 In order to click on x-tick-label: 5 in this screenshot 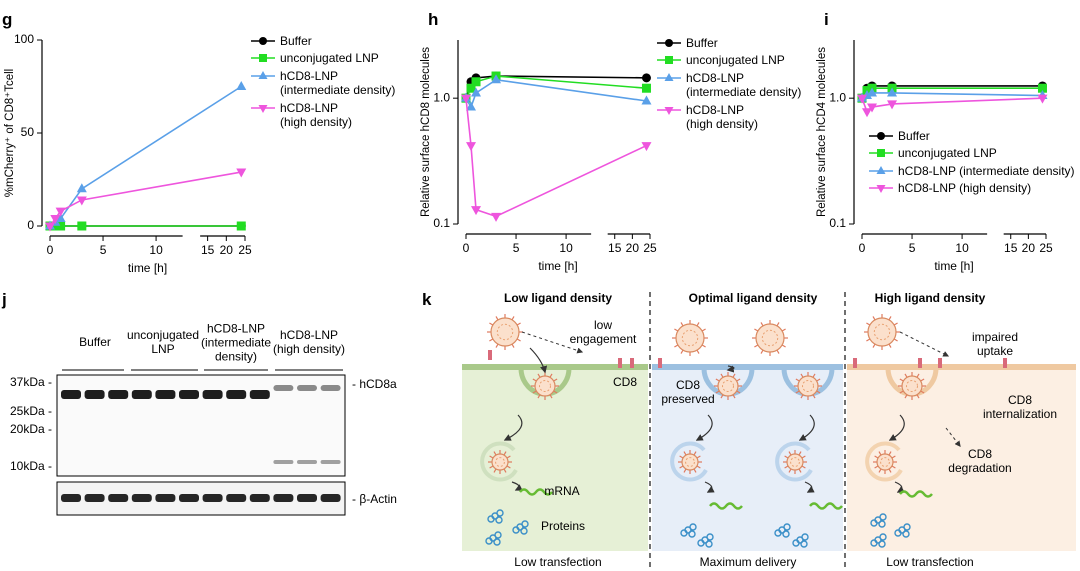, I will do `click(912, 248)`.